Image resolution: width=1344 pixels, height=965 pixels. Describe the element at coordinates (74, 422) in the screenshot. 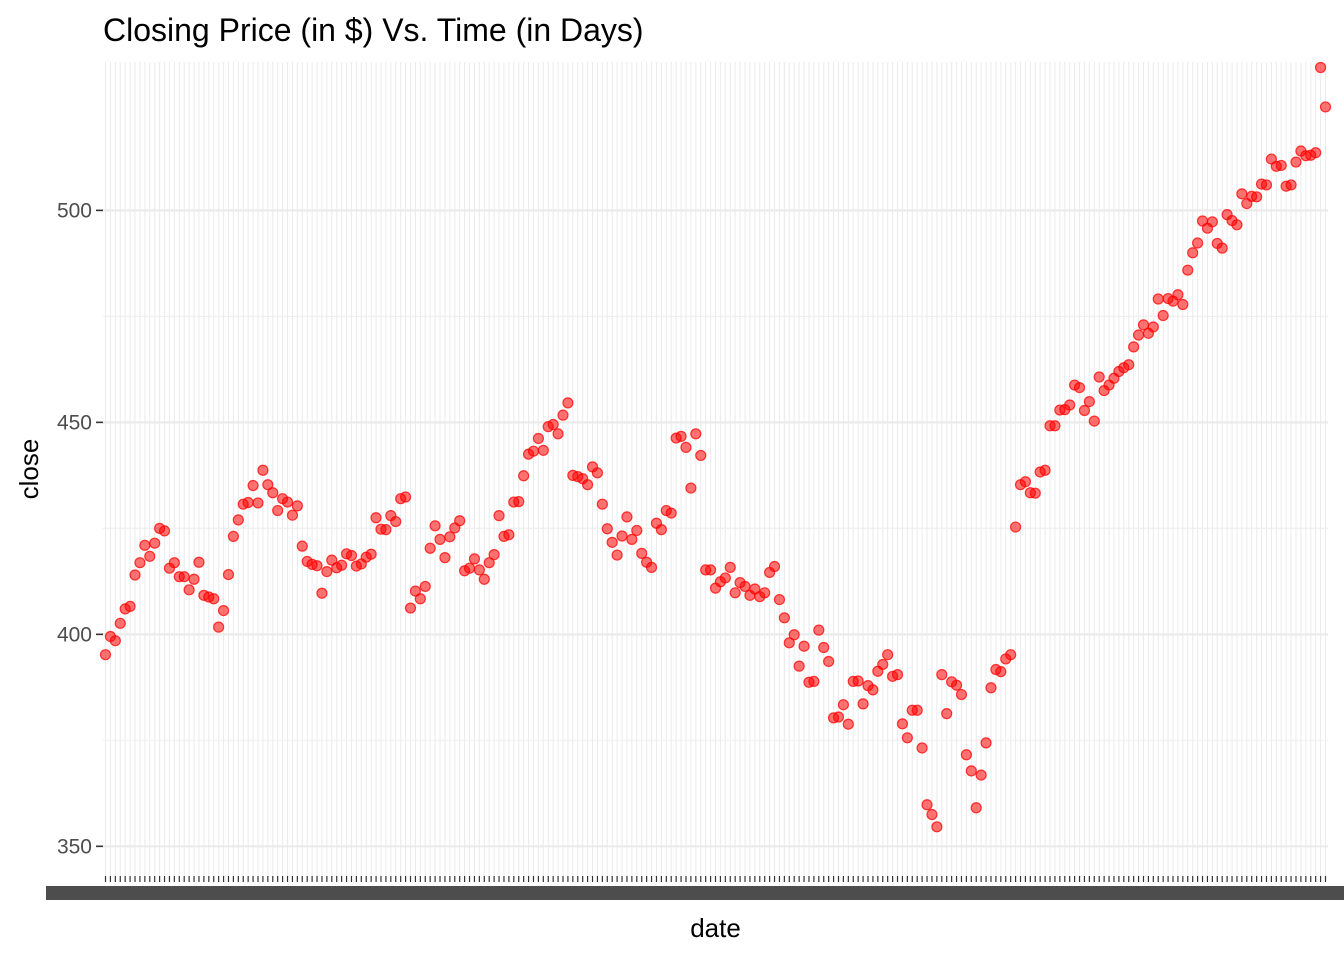

I see `y-tick-label: 450` at that location.